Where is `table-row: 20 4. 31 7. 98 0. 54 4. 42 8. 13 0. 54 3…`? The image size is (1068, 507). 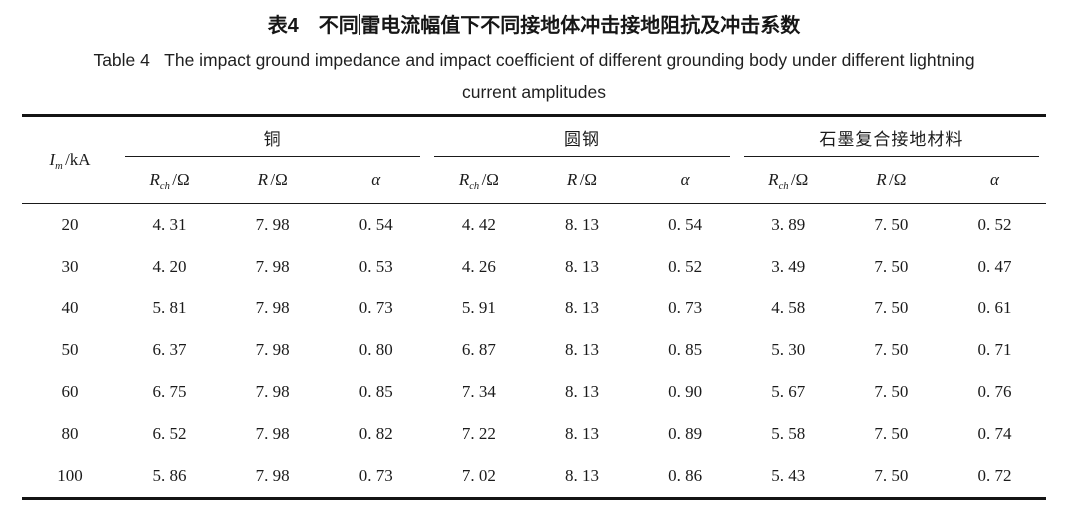
table-row: 20 4. 31 7. 98 0. 54 4. 42 8. 13 0. 54 3… is located at coordinates (534, 225).